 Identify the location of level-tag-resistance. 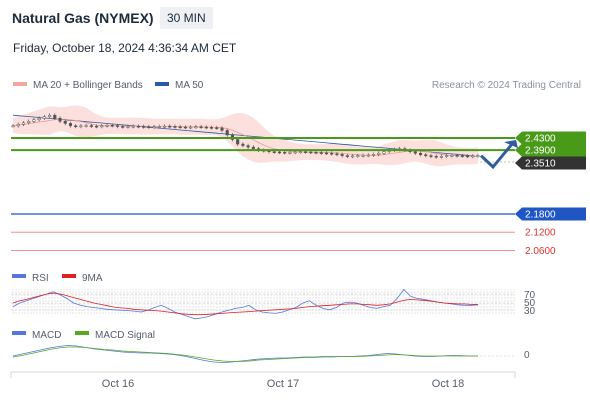
(550, 150).